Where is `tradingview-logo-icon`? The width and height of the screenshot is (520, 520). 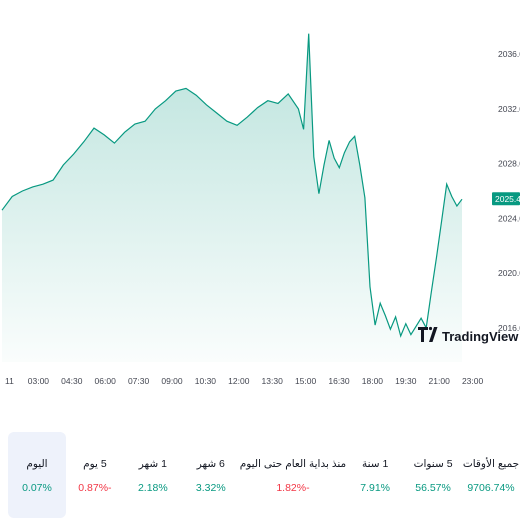
tradingview-logo-icon is located at coordinates (428, 334).